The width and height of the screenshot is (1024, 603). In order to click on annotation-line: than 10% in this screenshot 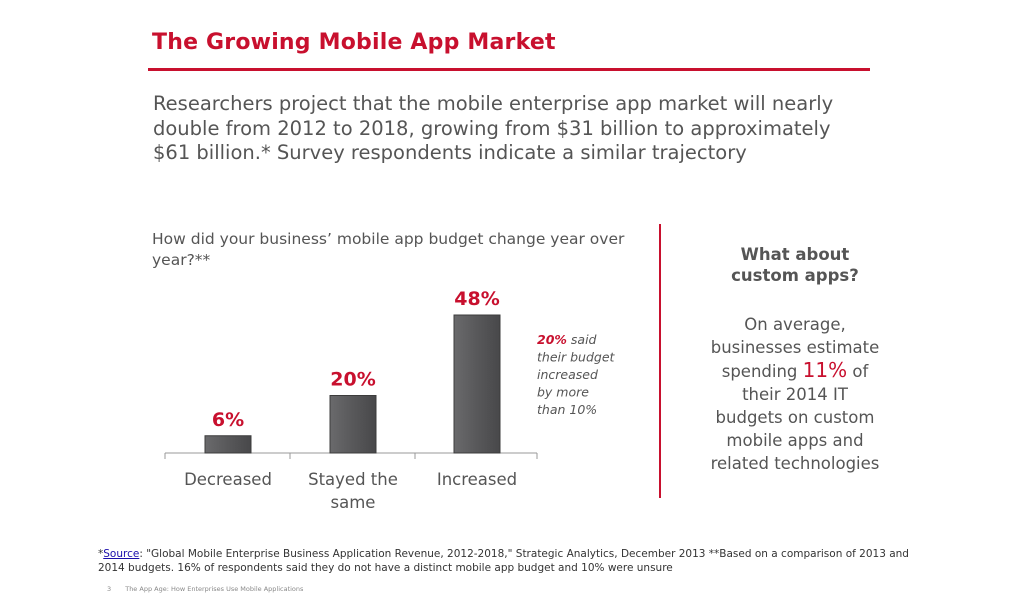, I will do `click(567, 409)`.